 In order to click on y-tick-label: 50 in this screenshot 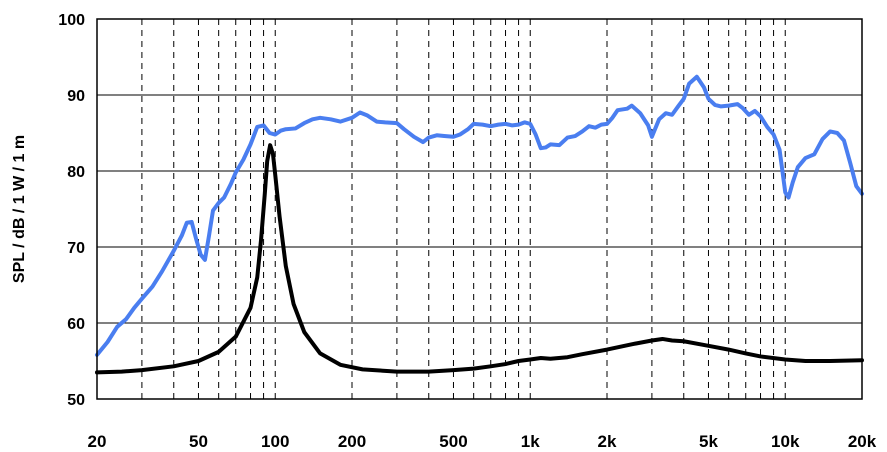, I will do `click(76, 400)`.